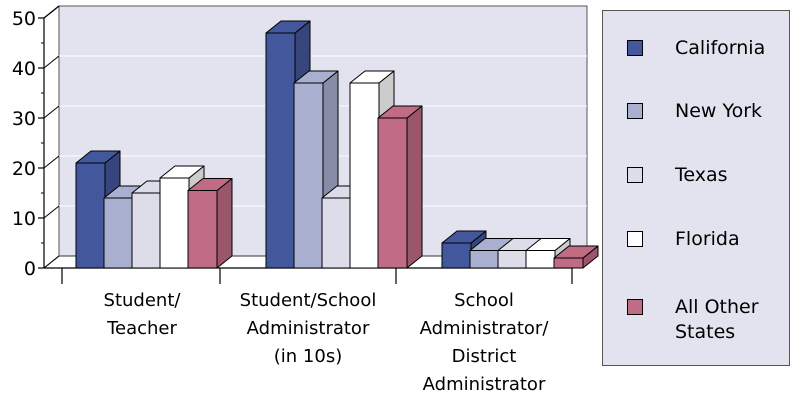 The image size is (796, 394). Describe the element at coordinates (143, 300) in the screenshot. I see `x-category-label: Student/` at that location.